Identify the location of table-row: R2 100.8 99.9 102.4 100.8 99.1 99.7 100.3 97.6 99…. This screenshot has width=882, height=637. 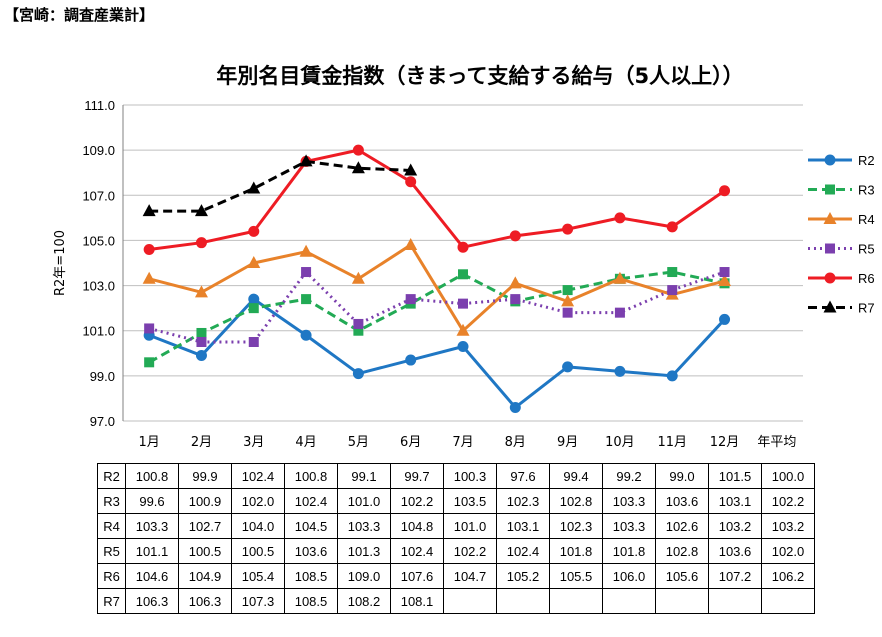
(456, 476).